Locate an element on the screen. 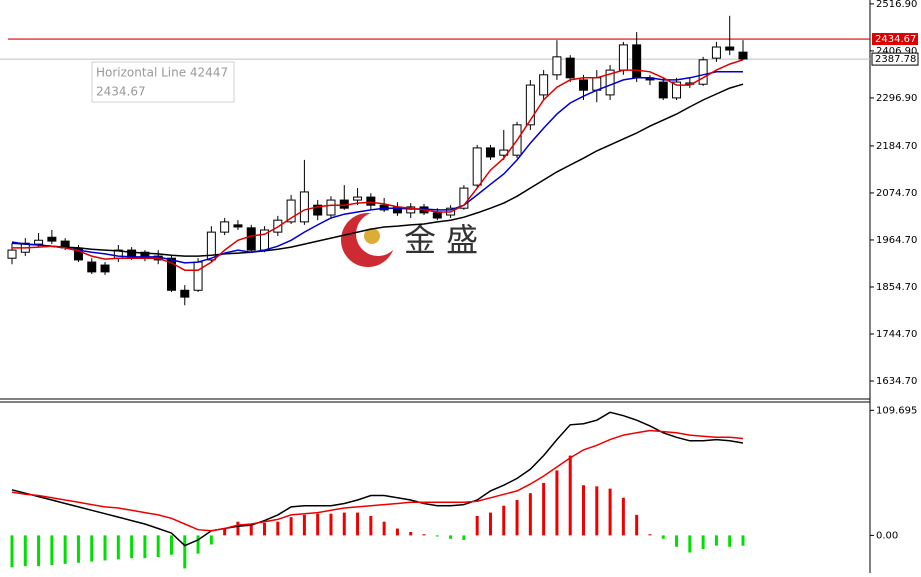 This screenshot has height=577, width=921. price-label: 2387.78 is located at coordinates (895, 59).